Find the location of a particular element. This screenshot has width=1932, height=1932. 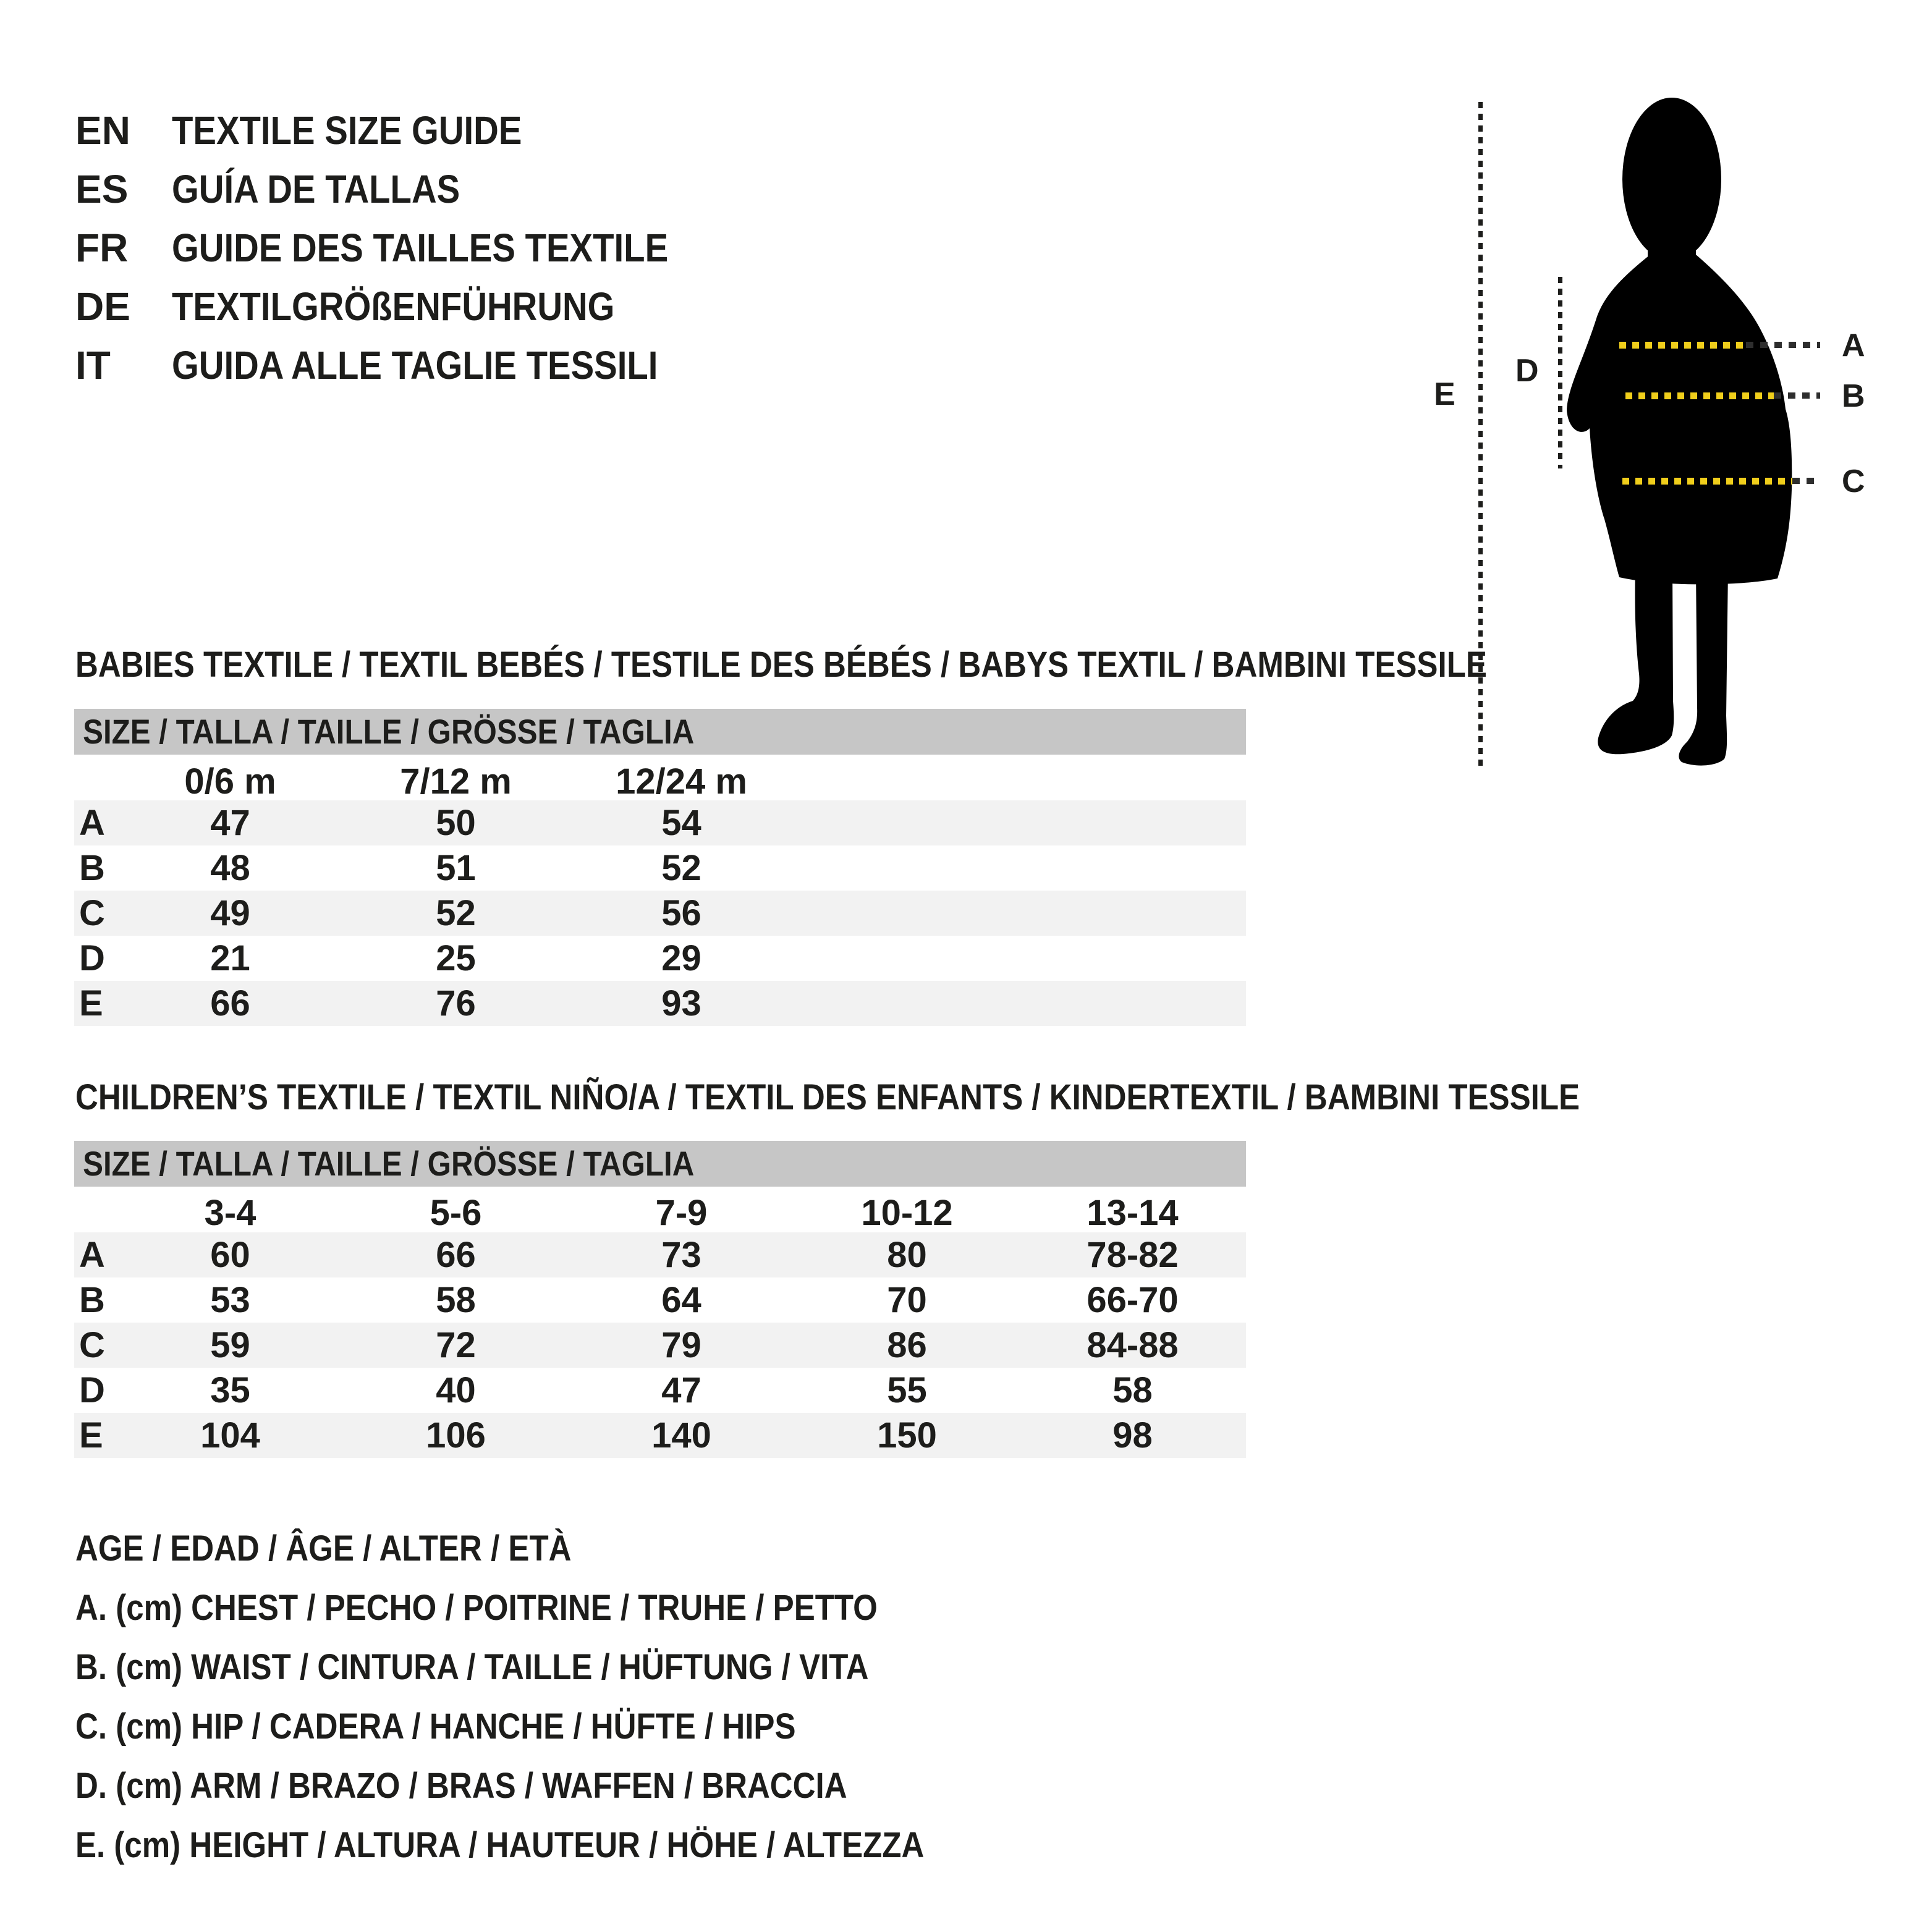

table-cell: 66-70 is located at coordinates (1133, 1300).